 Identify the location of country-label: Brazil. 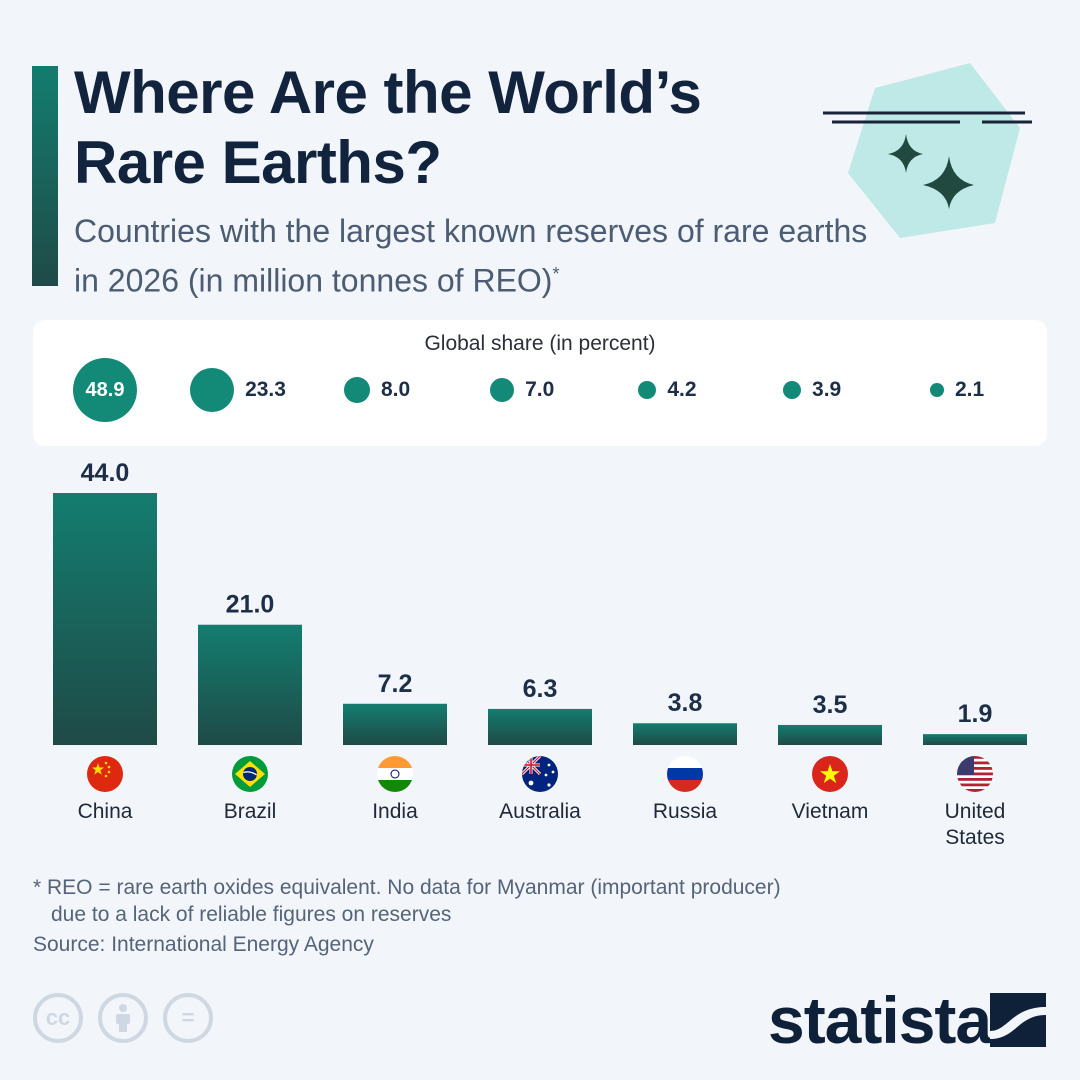
(250, 811).